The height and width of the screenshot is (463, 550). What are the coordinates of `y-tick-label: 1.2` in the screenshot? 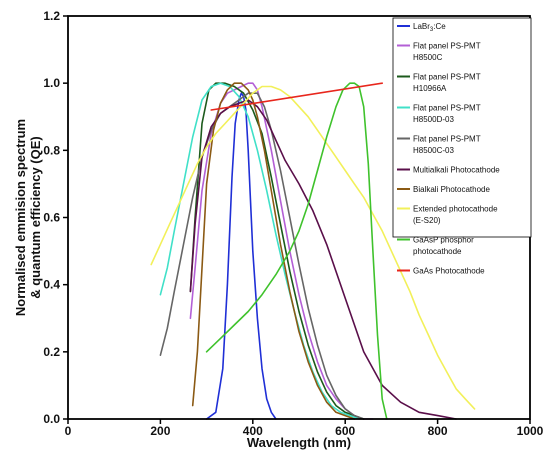 It's located at (51, 16).